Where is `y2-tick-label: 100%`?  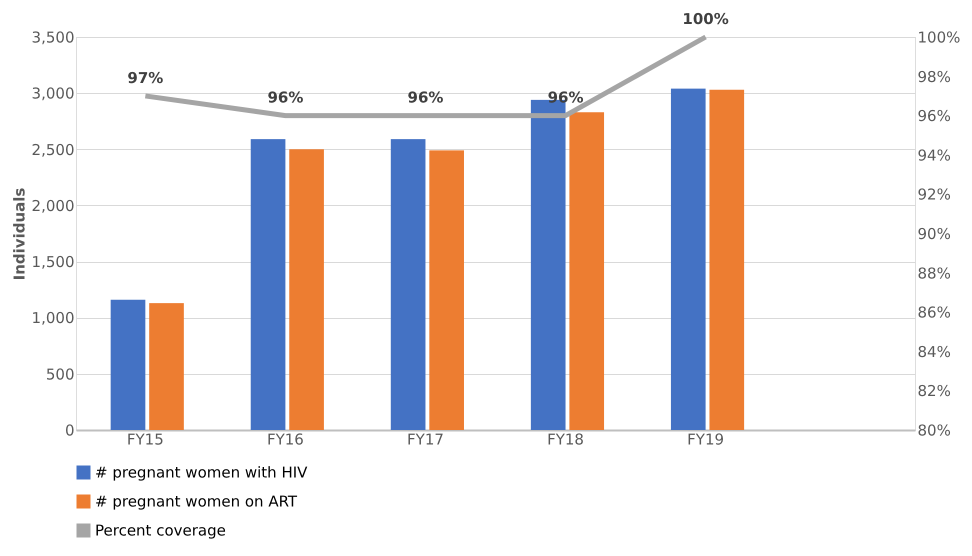
y2-tick-label: 100% is located at coordinates (939, 37).